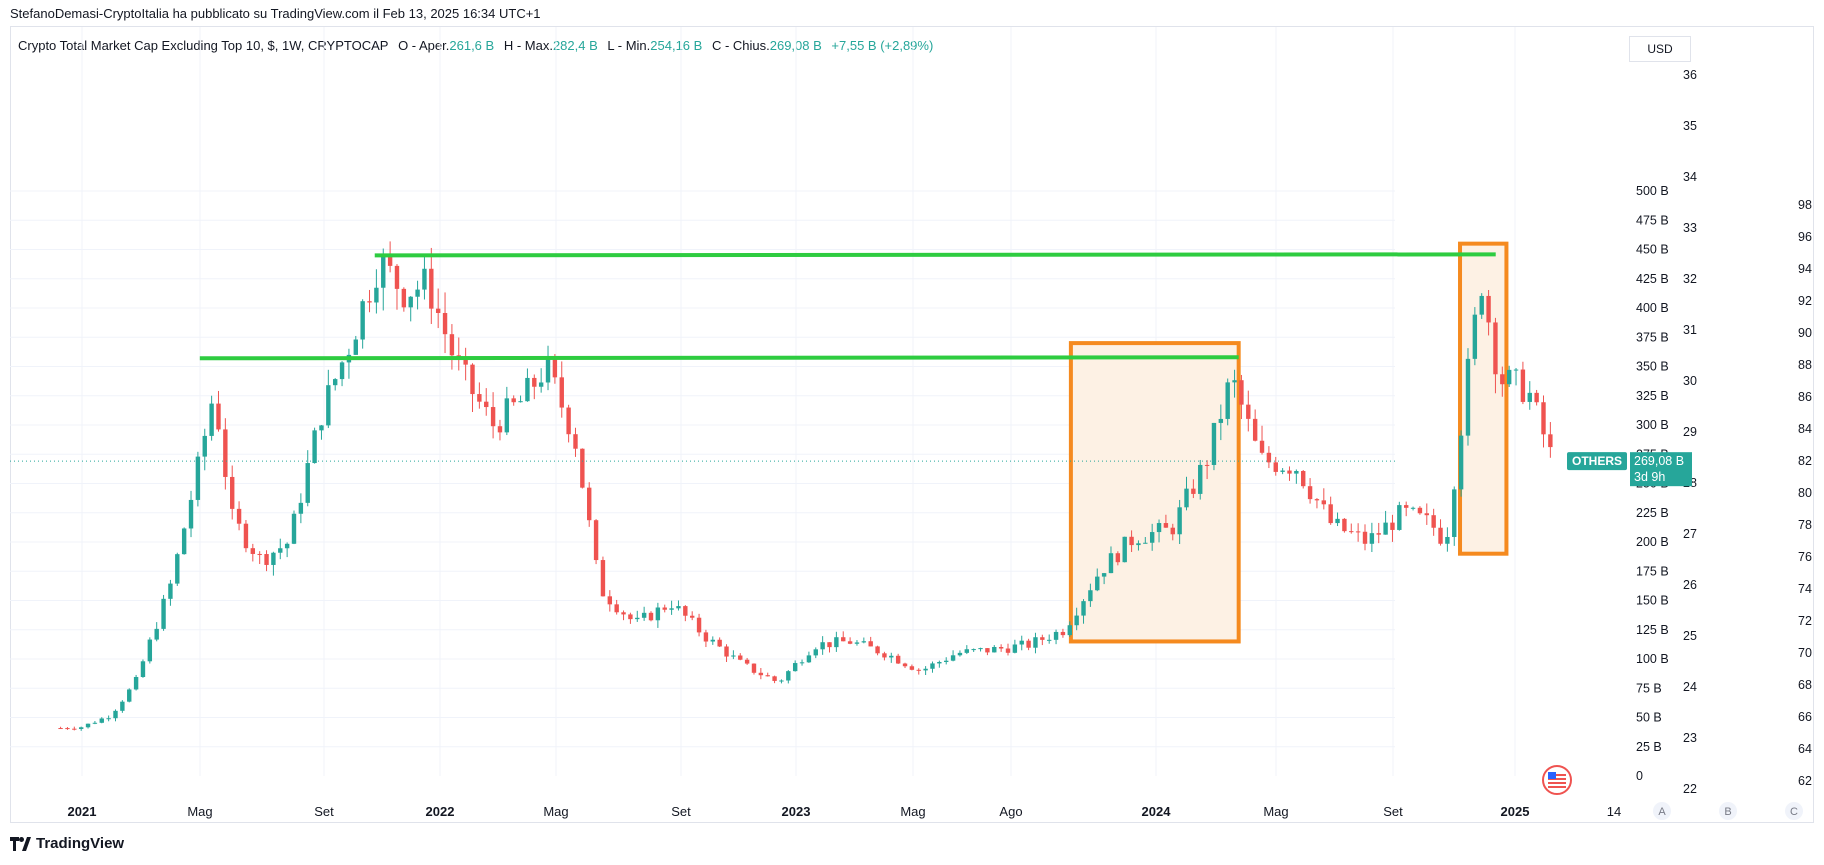  Describe the element at coordinates (795, 45) in the screenshot. I see `legend-close-value: 269,08 B` at that location.